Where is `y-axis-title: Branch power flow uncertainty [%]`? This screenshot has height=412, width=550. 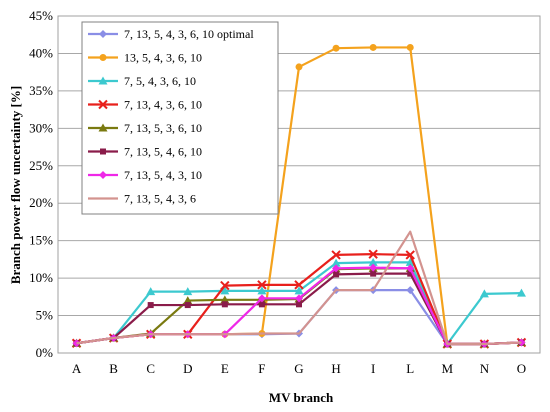
y-axis-title: Branch power flow uncertainty [%] is located at coordinates (15, 185).